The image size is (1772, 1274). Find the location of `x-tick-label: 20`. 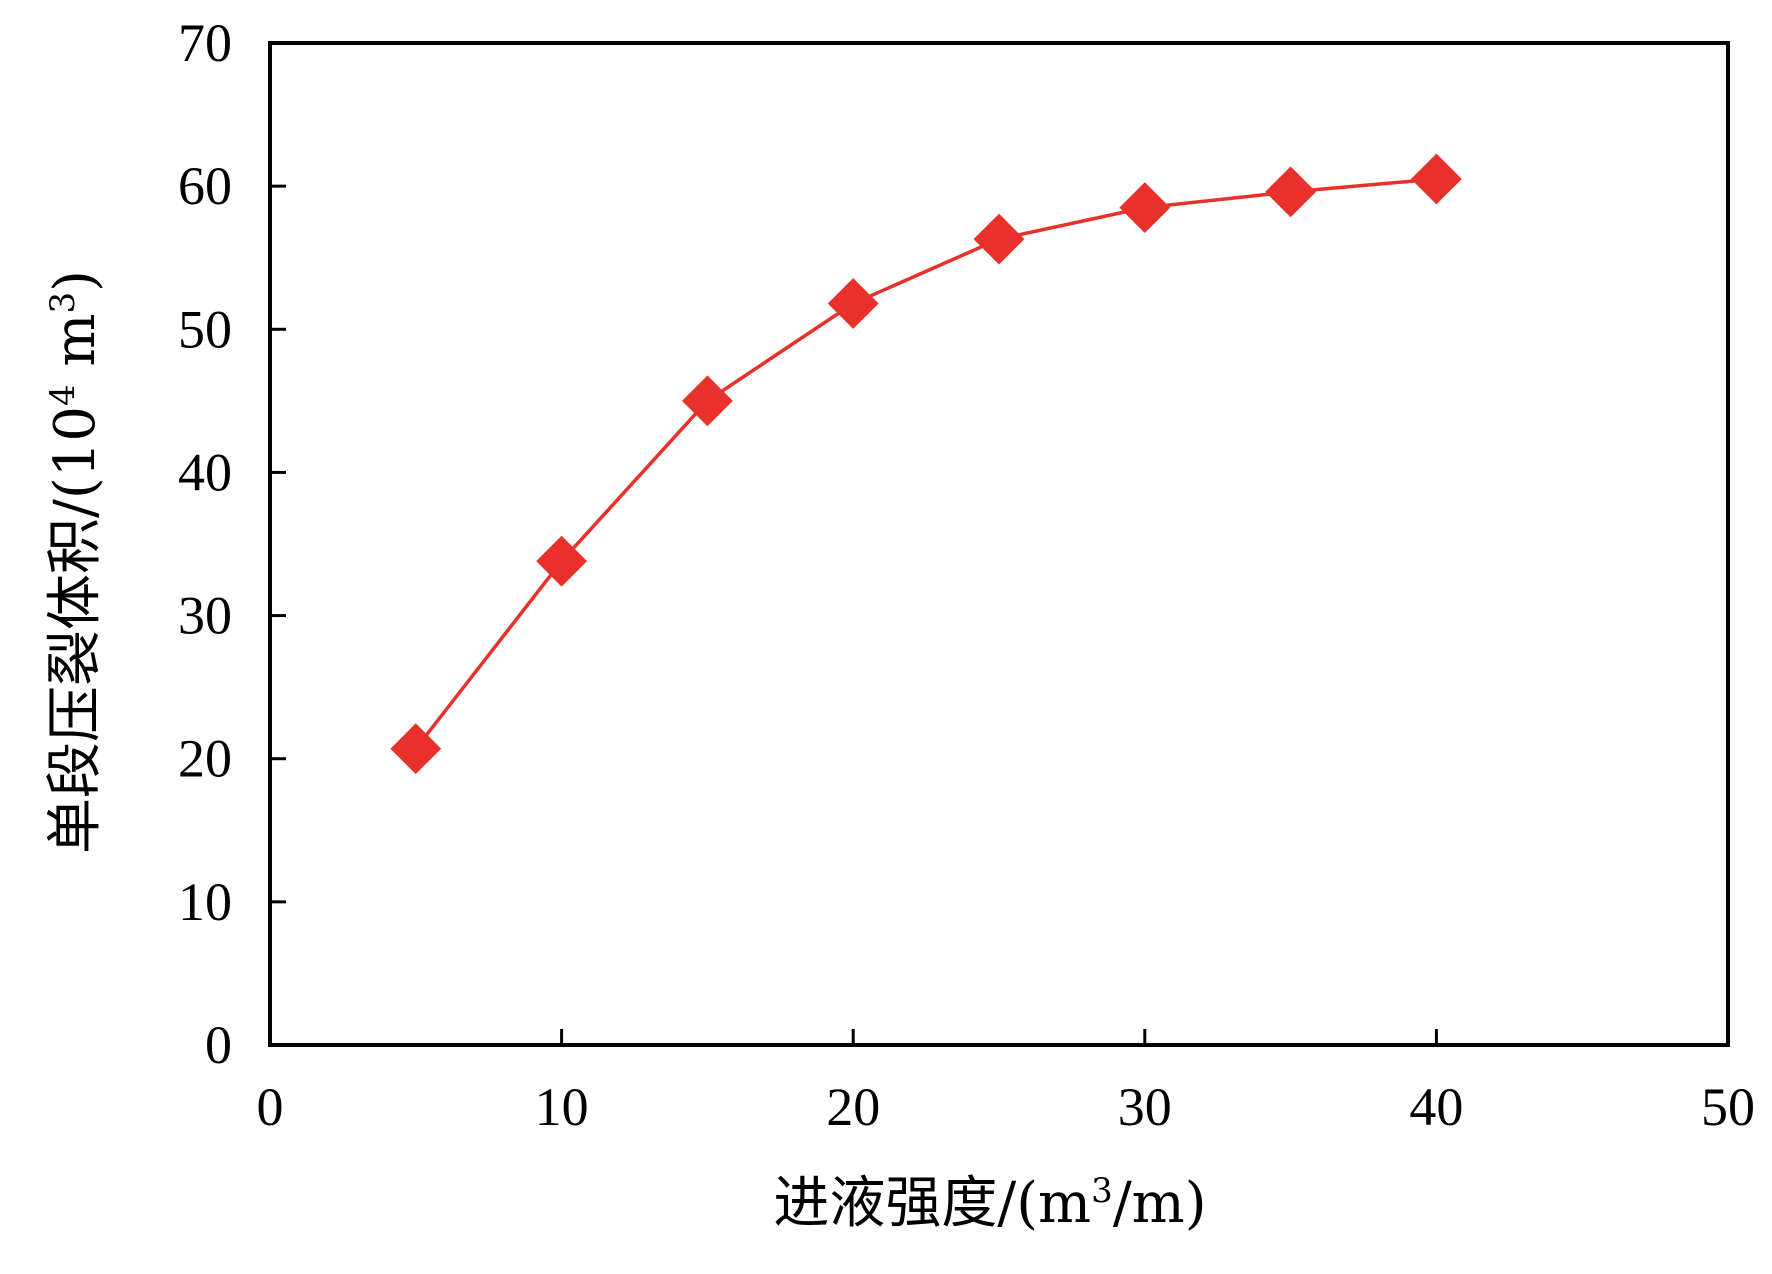

x-tick-label: 20 is located at coordinates (853, 1107).